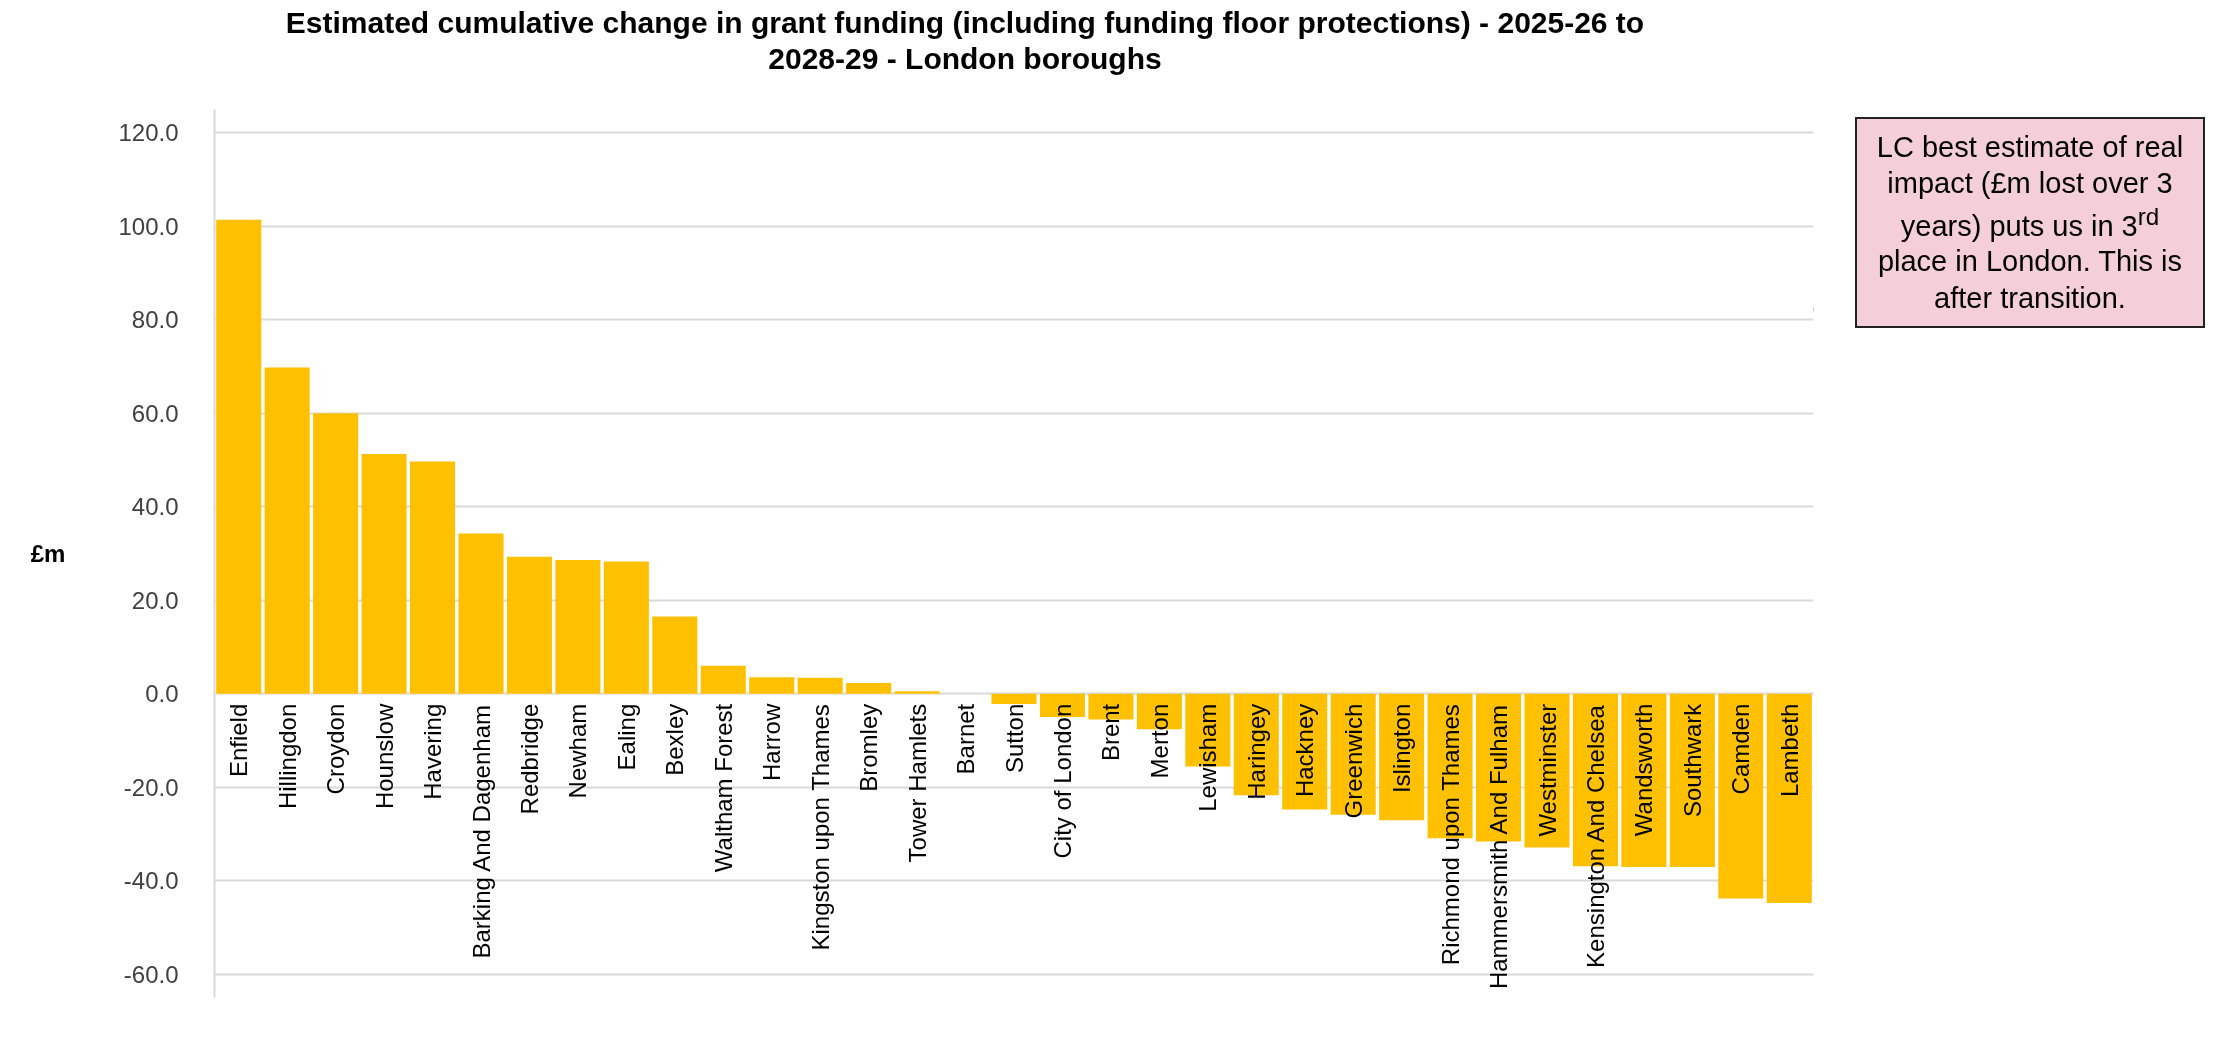 The width and height of the screenshot is (2233, 1040). I want to click on y-axis-title: £m, so click(48, 553).